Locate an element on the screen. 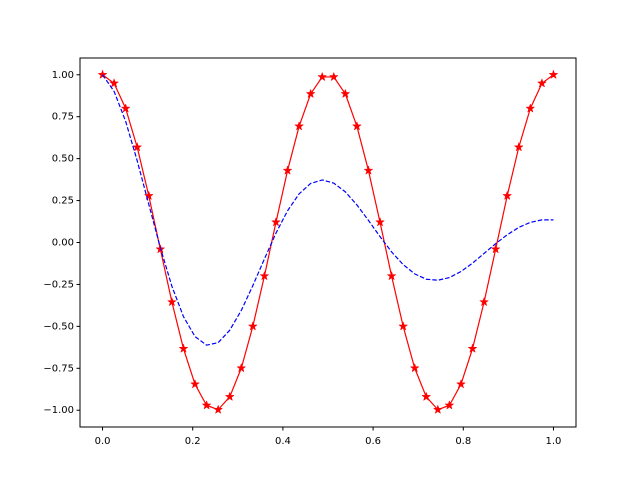 This screenshot has width=640, height=480. y-tick-label: −0.25 is located at coordinates (58, 284).